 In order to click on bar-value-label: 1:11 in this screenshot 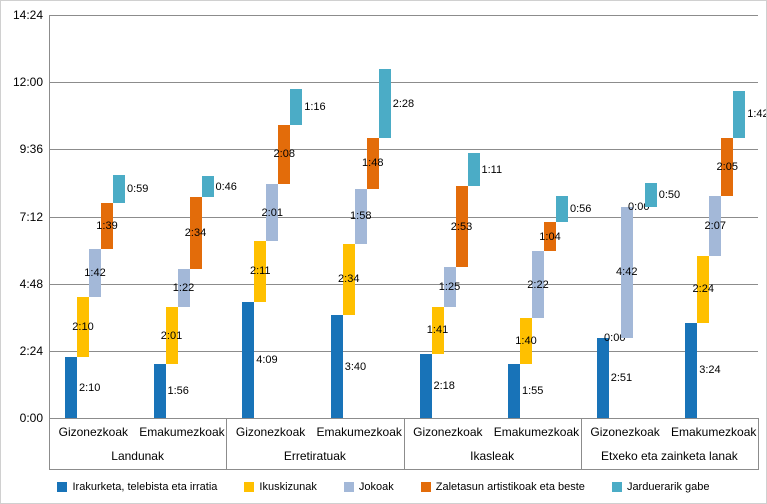, I will do `click(492, 169)`.